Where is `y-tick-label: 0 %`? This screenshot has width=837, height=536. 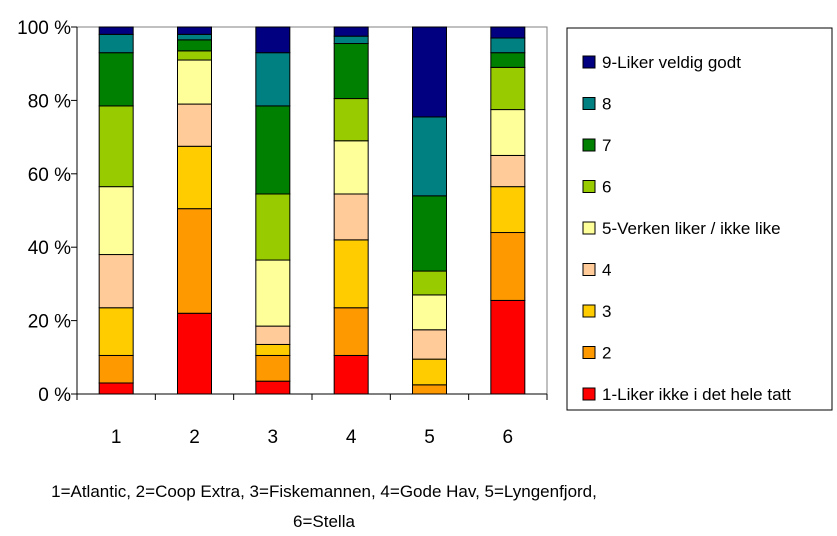 y-tick-label: 0 % is located at coordinates (54, 395).